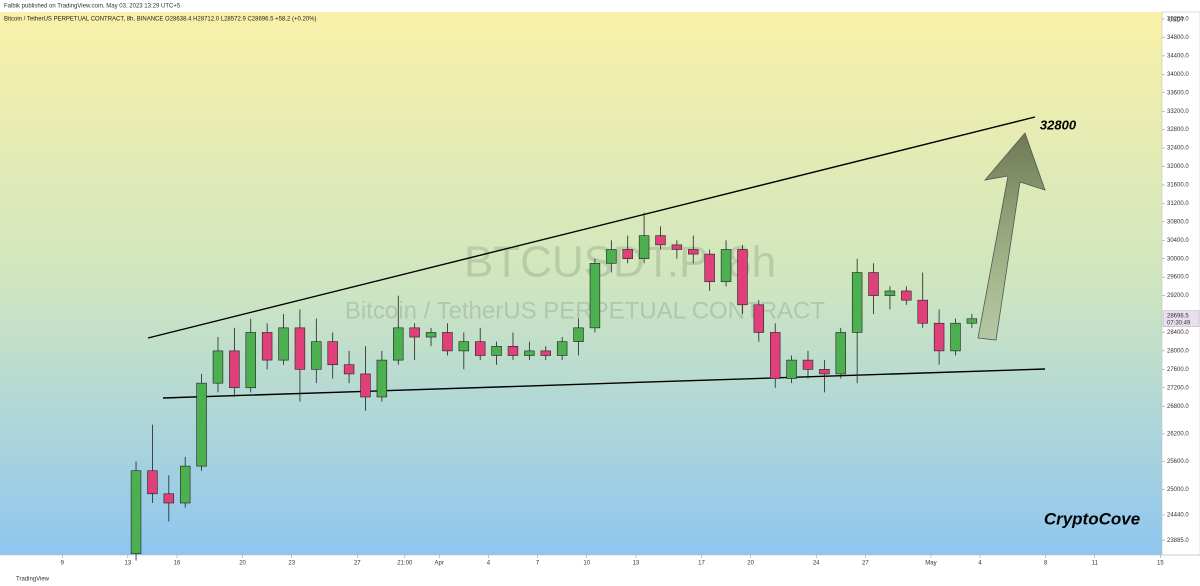 The height and width of the screenshot is (586, 1200). Describe the element at coordinates (1178, 333) in the screenshot. I see `y-tick-label: 28400.0` at that location.